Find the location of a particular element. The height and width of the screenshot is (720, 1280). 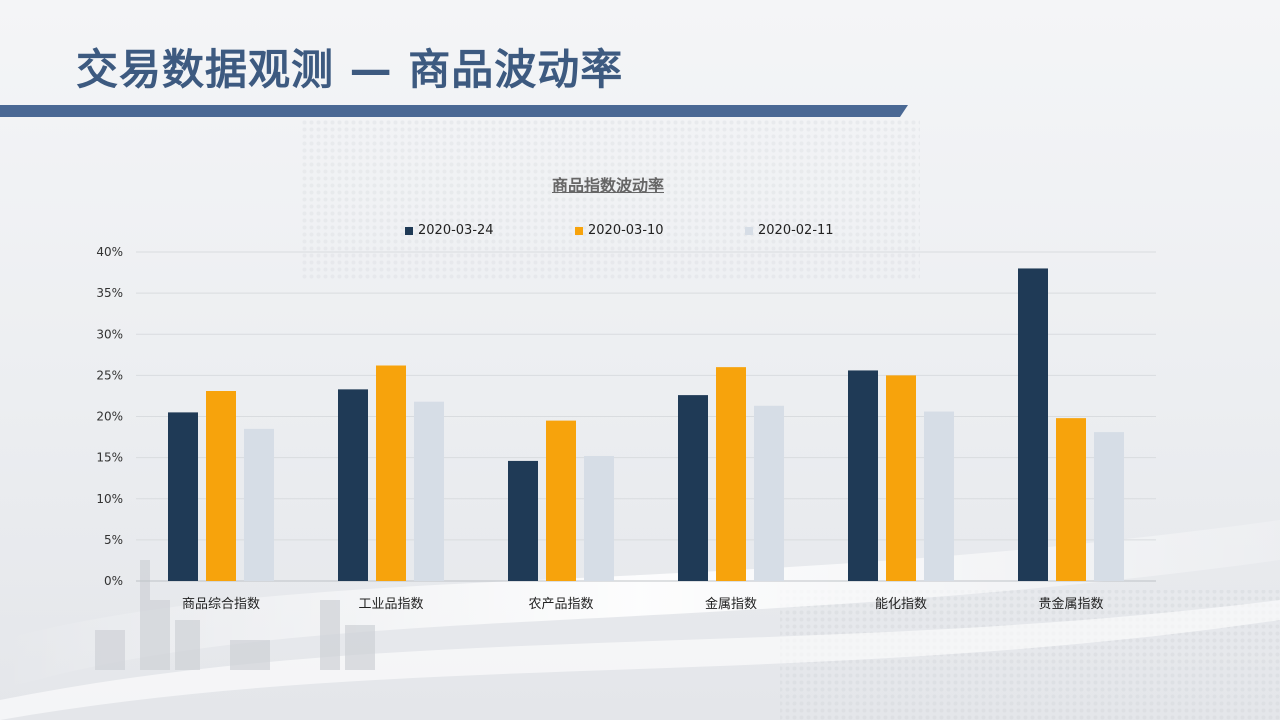

legend-item-series-1: 2020-03-24 is located at coordinates (449, 230).